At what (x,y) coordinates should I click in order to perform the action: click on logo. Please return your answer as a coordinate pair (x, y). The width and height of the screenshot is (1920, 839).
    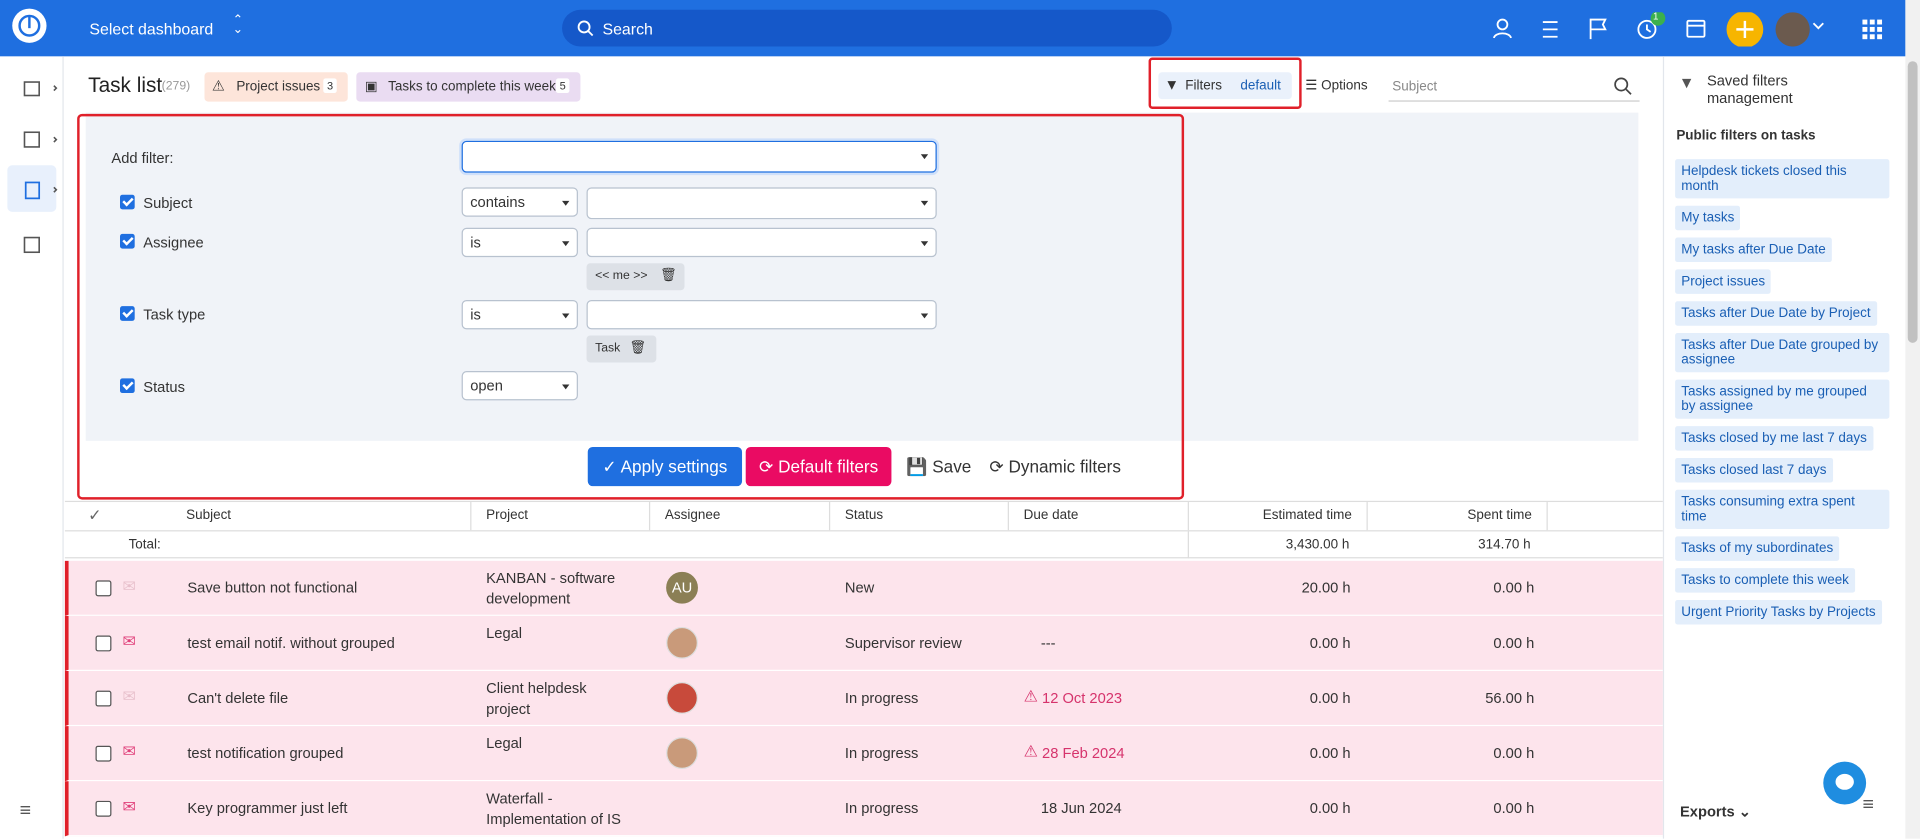
    Looking at the image, I should click on (29, 25).